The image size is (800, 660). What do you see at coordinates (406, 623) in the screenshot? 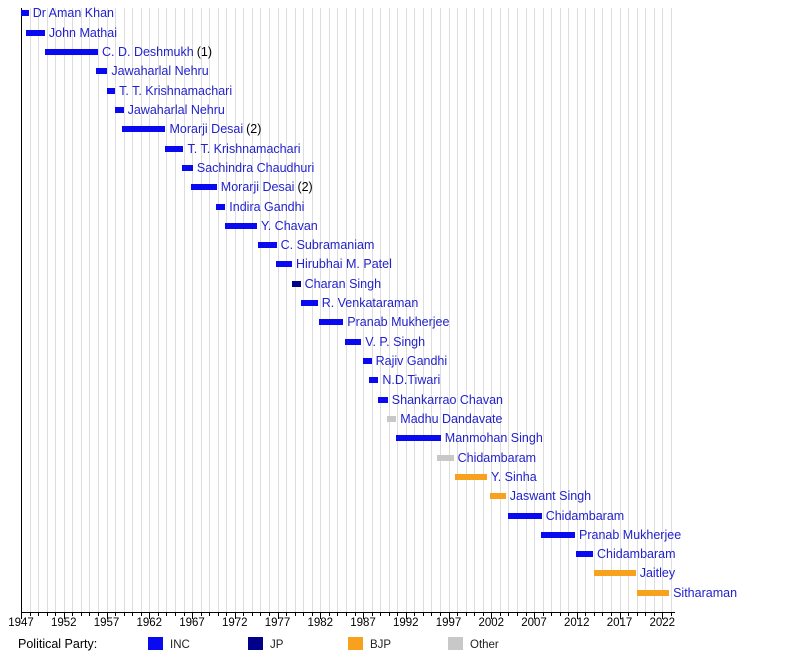
I see `x-tick-label-1992: 1992` at bounding box center [406, 623].